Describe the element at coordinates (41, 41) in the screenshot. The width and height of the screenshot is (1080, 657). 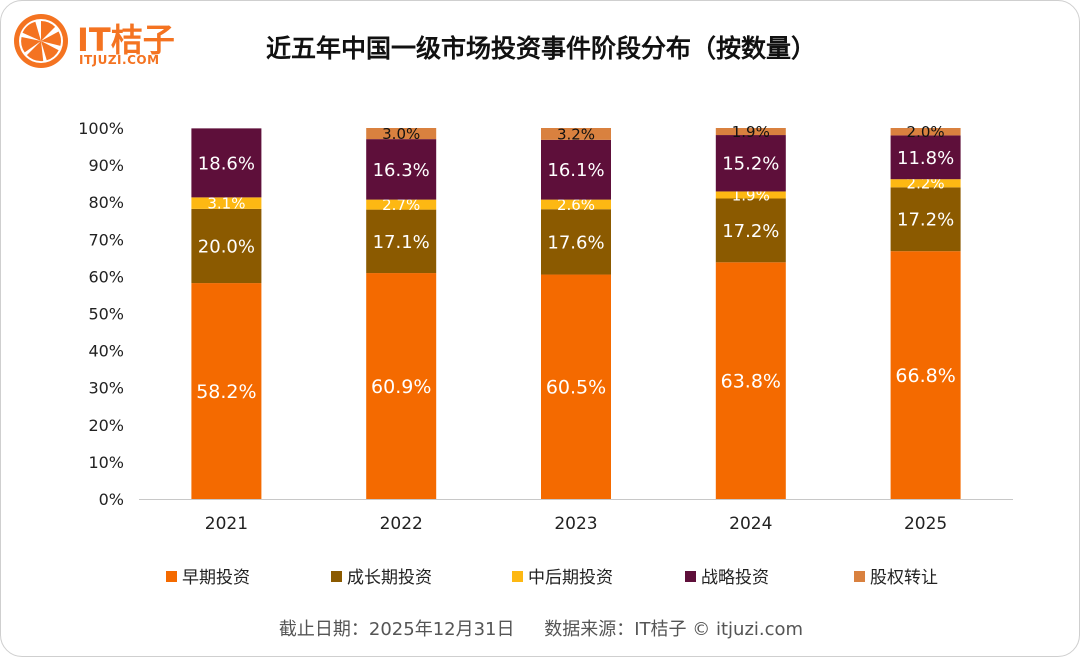
I see `orange-slice-icon` at that location.